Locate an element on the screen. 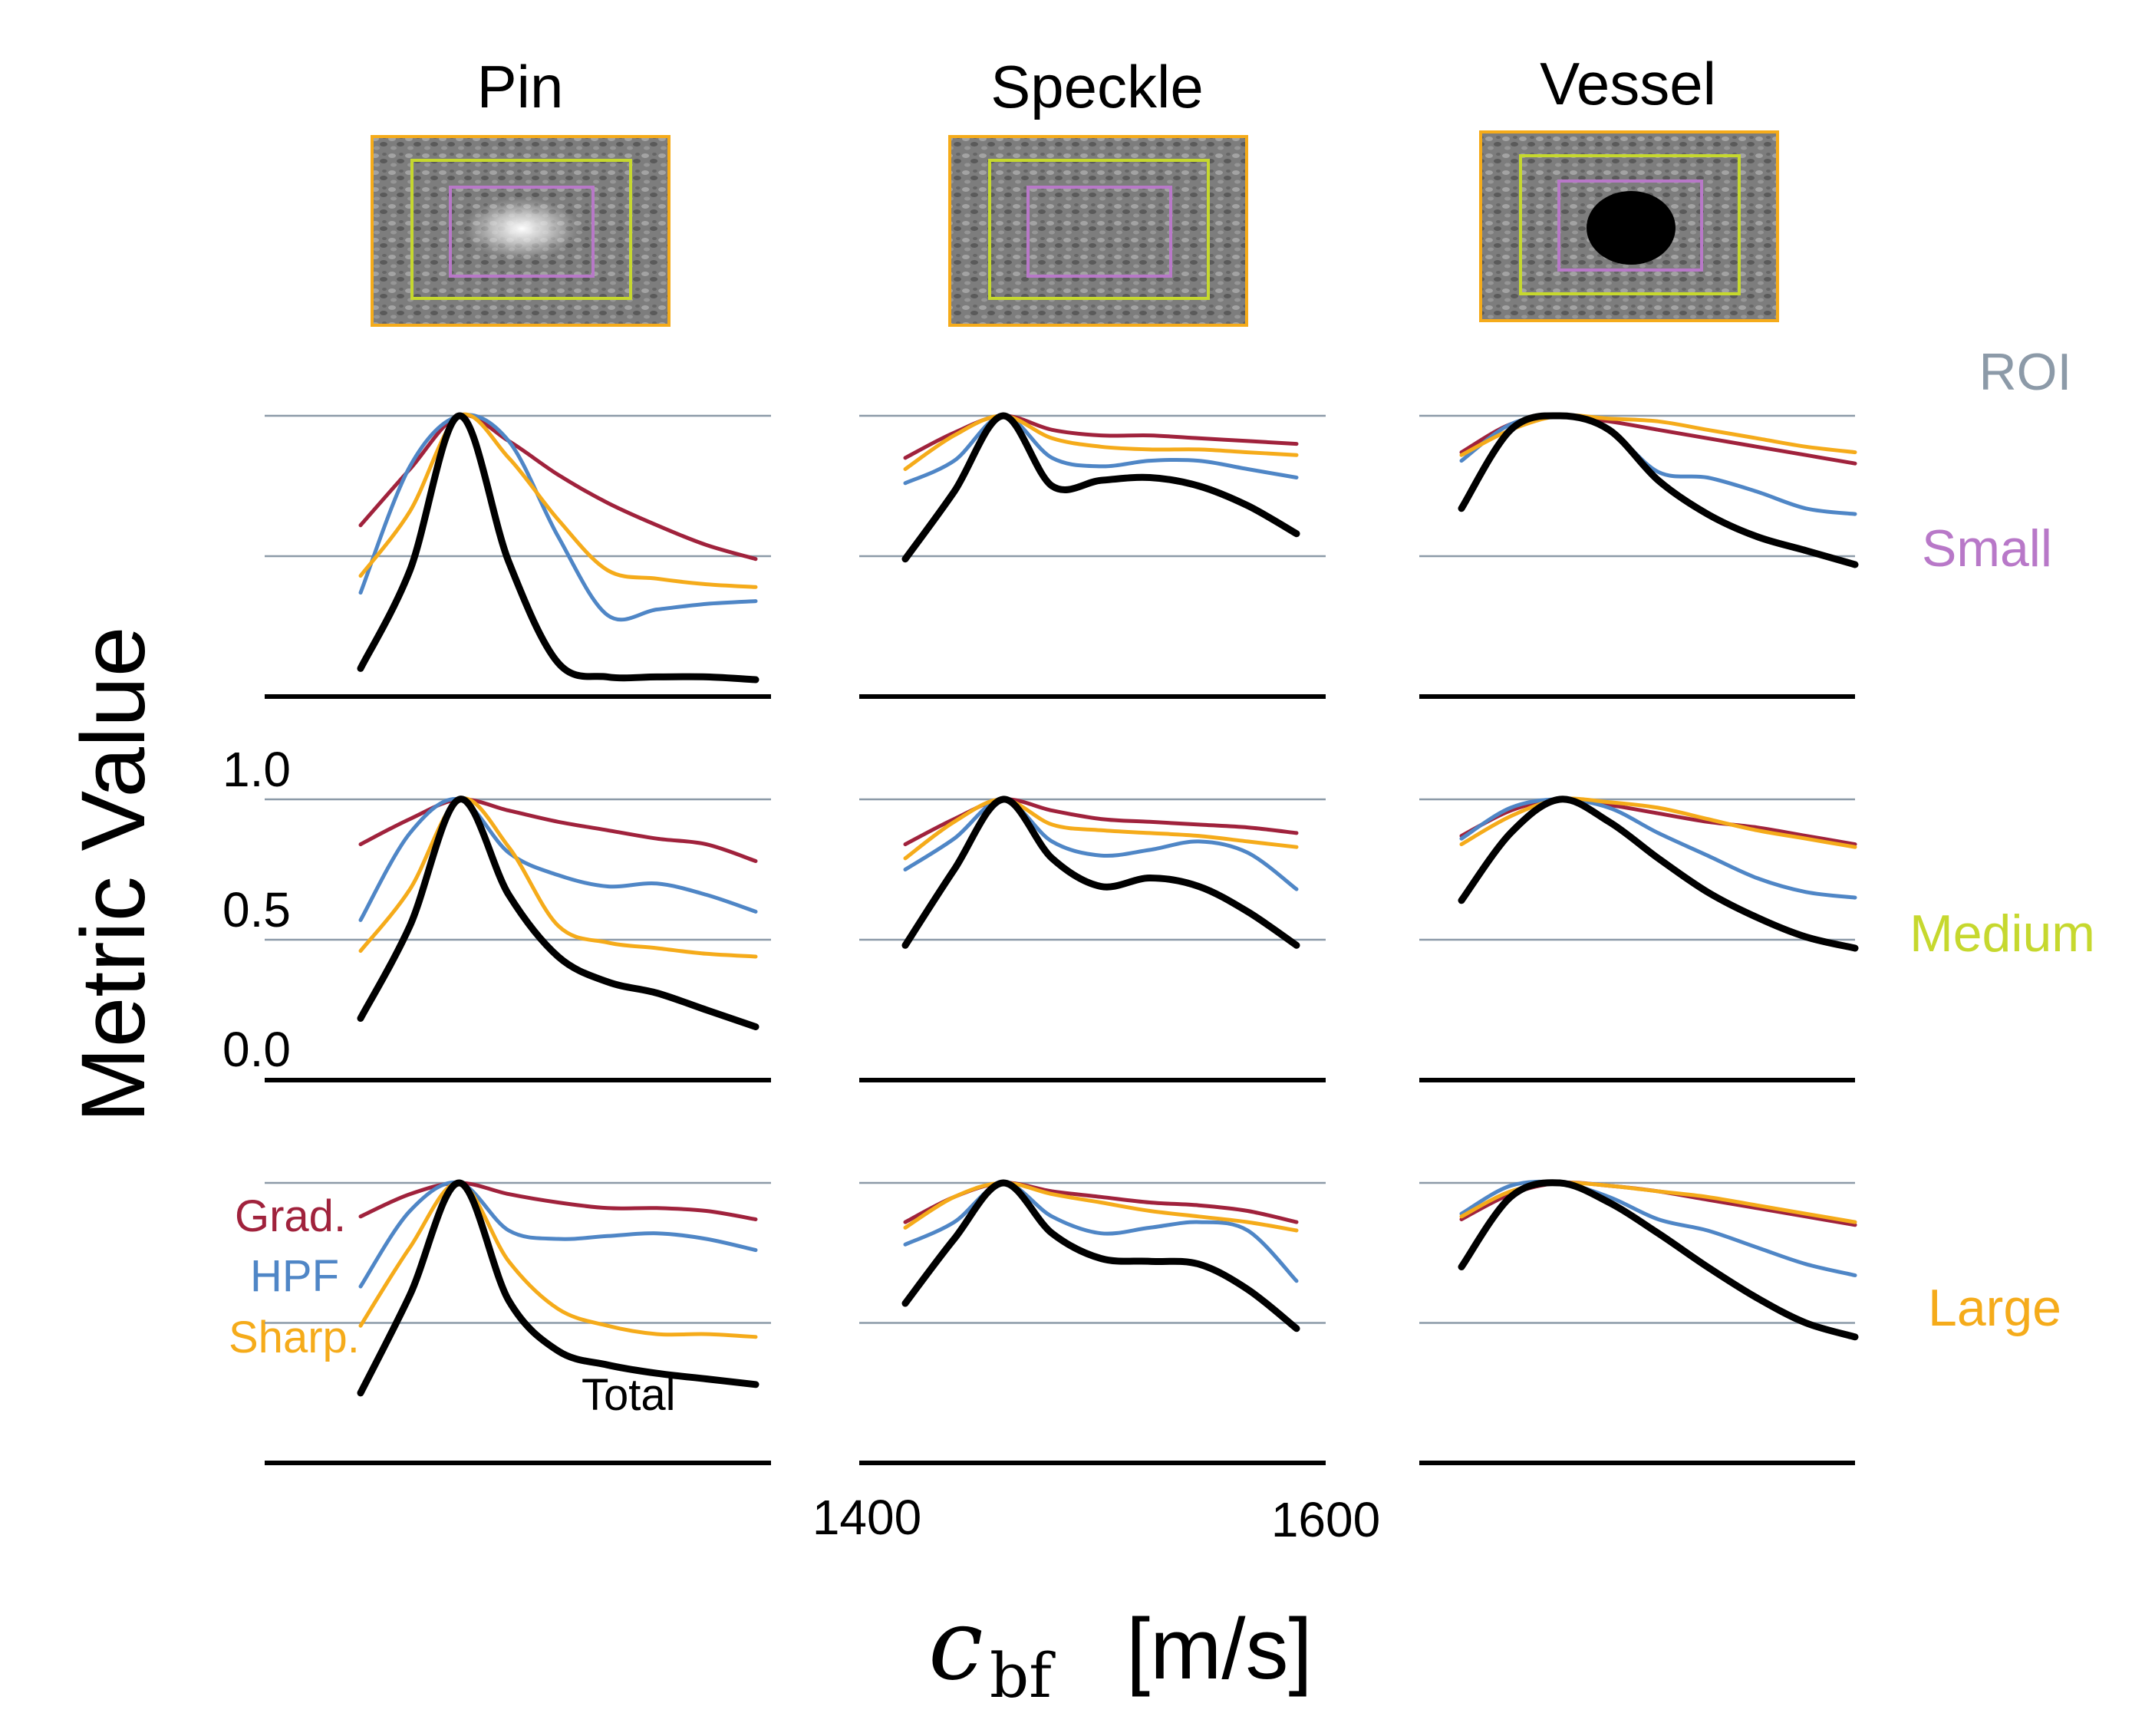 Image resolution: width=2155 pixels, height=1736 pixels. x-axis-label-symbol: c is located at coordinates (956, 1645).